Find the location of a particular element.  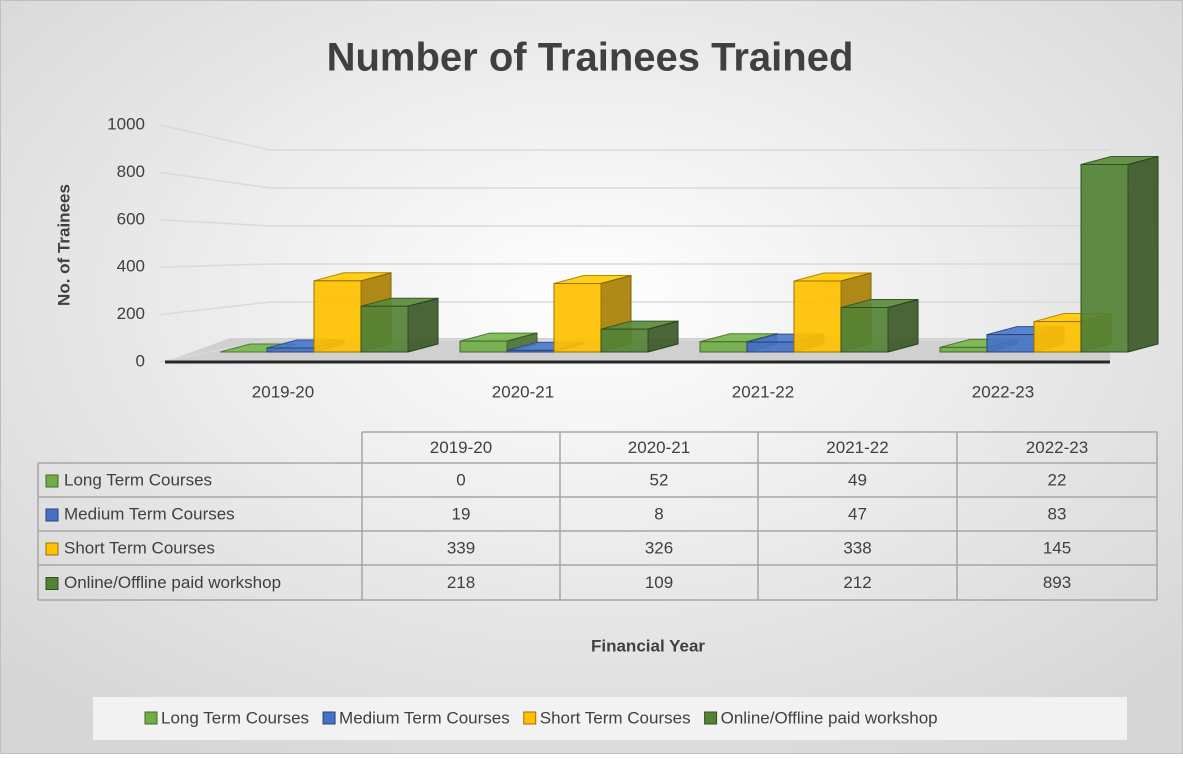

legend-label: Long Term Courses is located at coordinates (235, 717).